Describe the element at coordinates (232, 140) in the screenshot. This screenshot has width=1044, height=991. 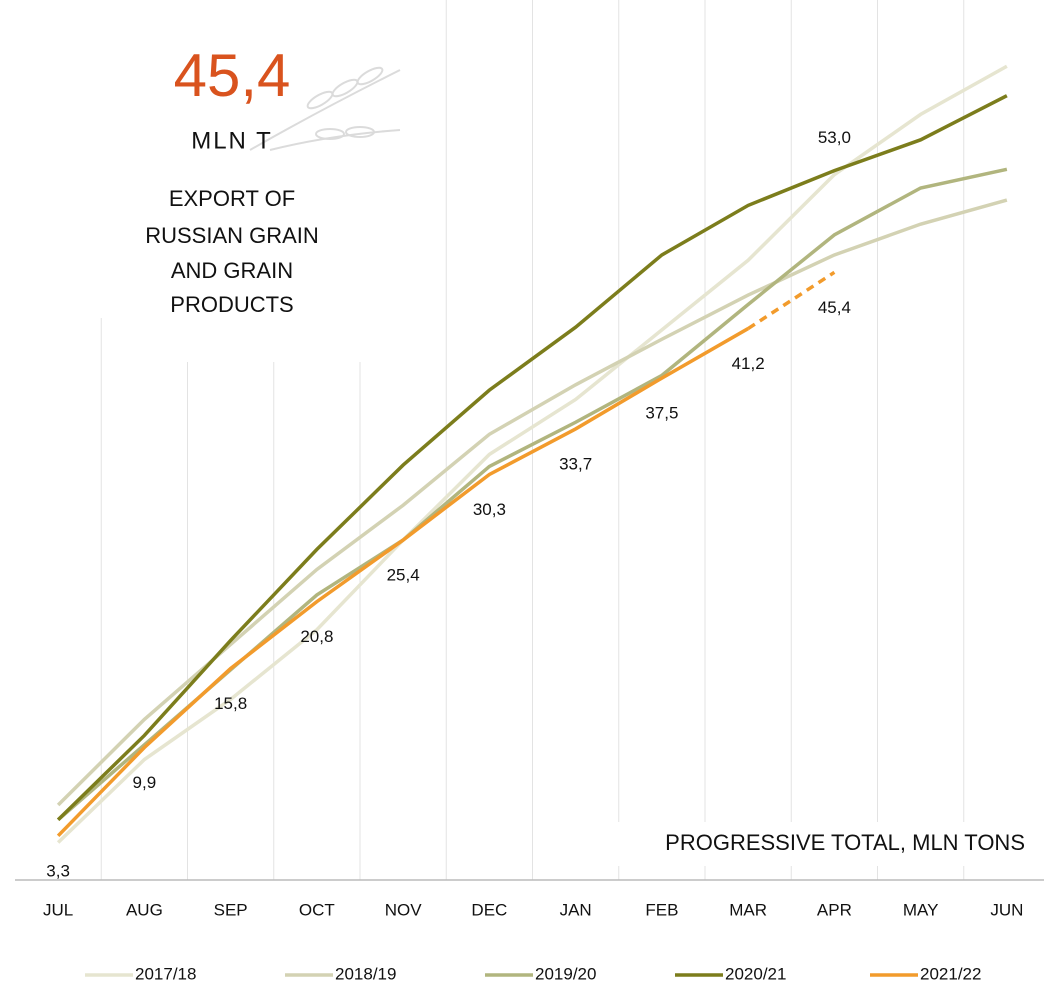
I see `headline-unit: MLN T` at that location.